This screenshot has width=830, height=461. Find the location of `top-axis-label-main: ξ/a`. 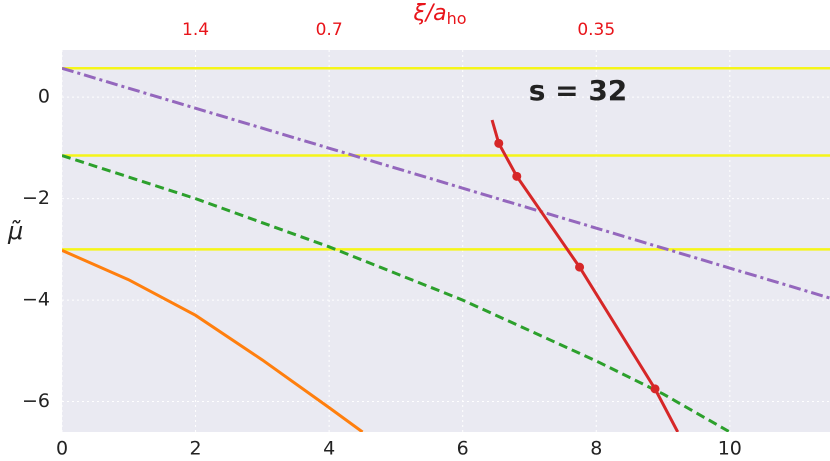

top-axis-label-main: ξ/a is located at coordinates (429, 13).